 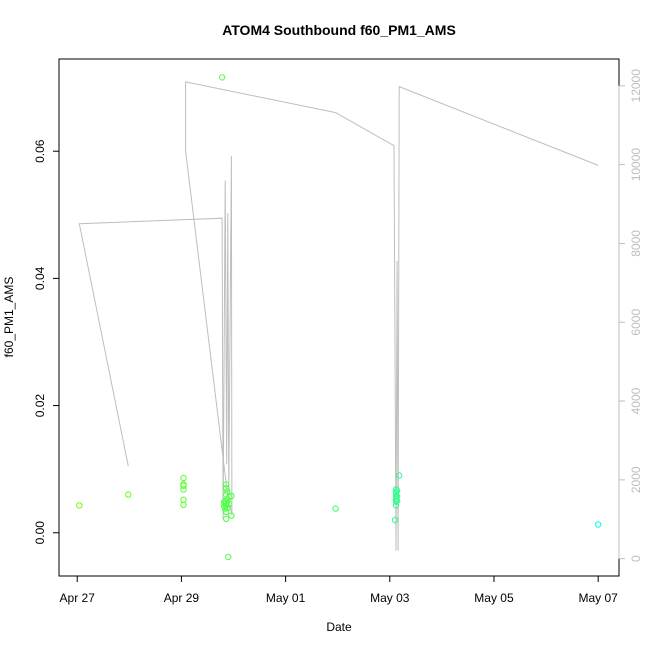 I want to click on y2-tick-label: 12000, so click(x=636, y=86).